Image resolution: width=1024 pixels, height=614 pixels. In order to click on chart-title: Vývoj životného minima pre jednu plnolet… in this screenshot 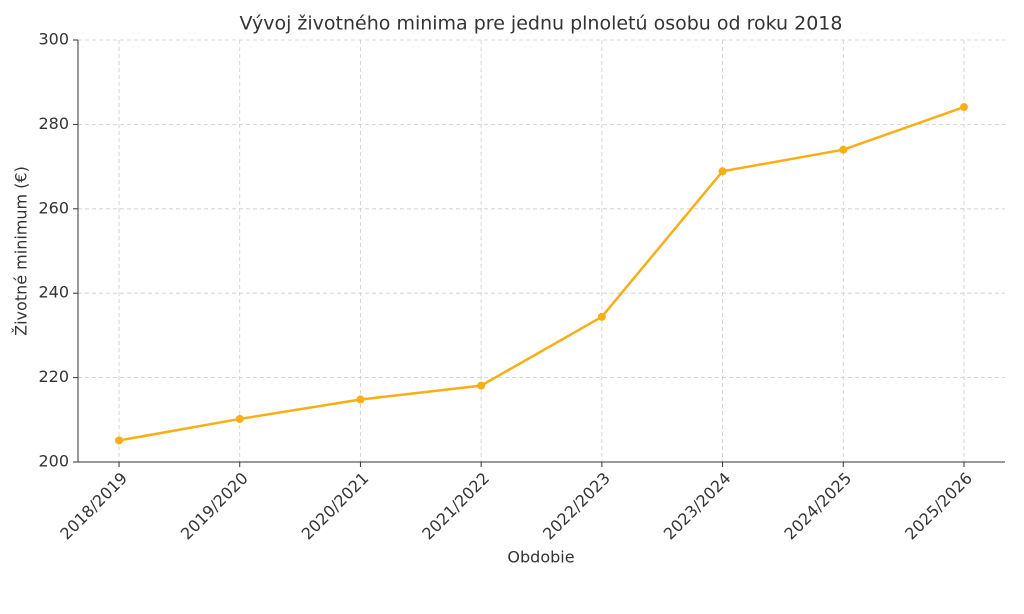, I will do `click(541, 24)`.